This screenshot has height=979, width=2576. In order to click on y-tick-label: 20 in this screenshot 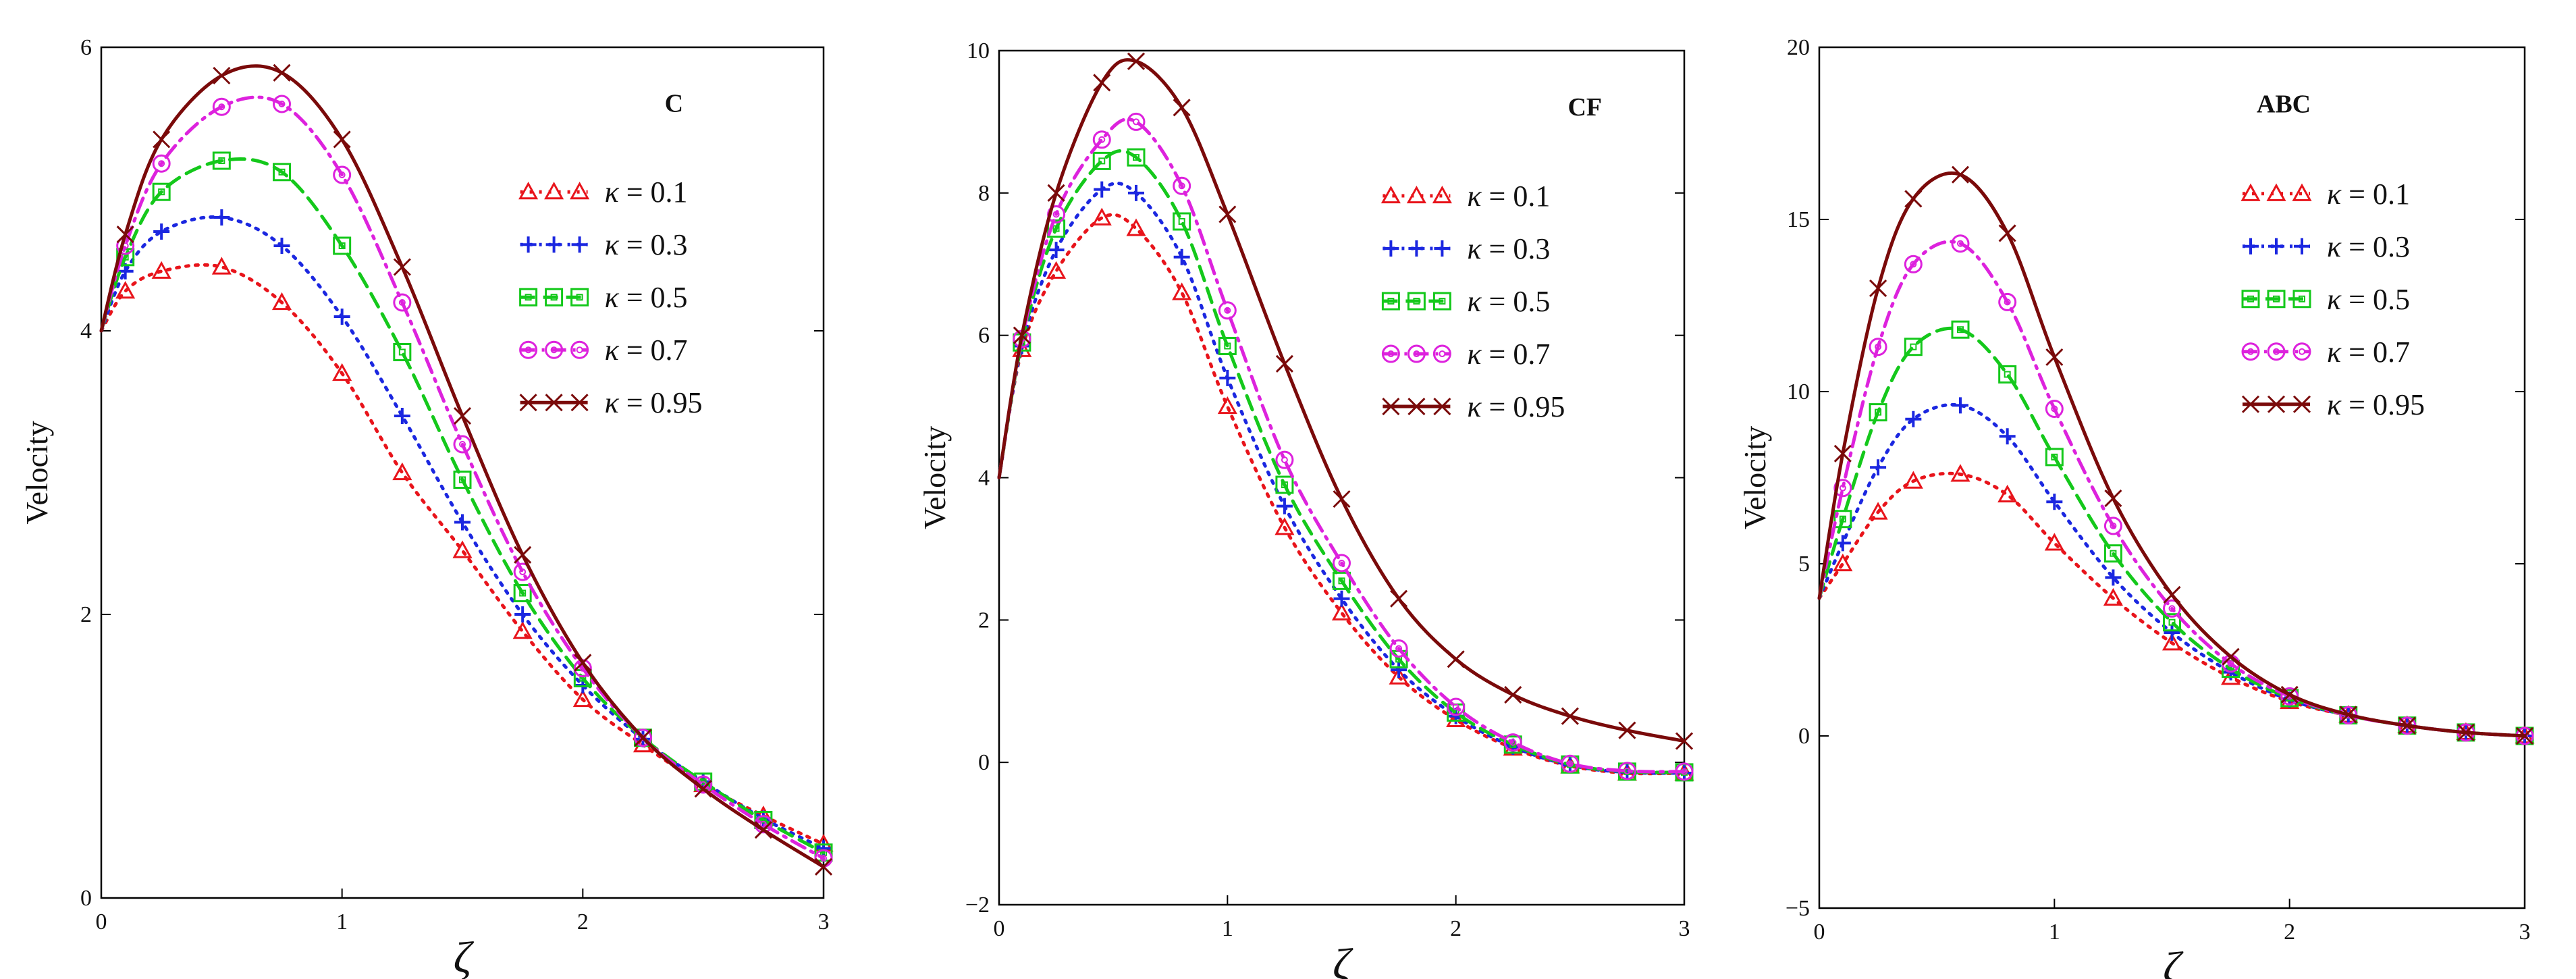, I will do `click(1798, 47)`.